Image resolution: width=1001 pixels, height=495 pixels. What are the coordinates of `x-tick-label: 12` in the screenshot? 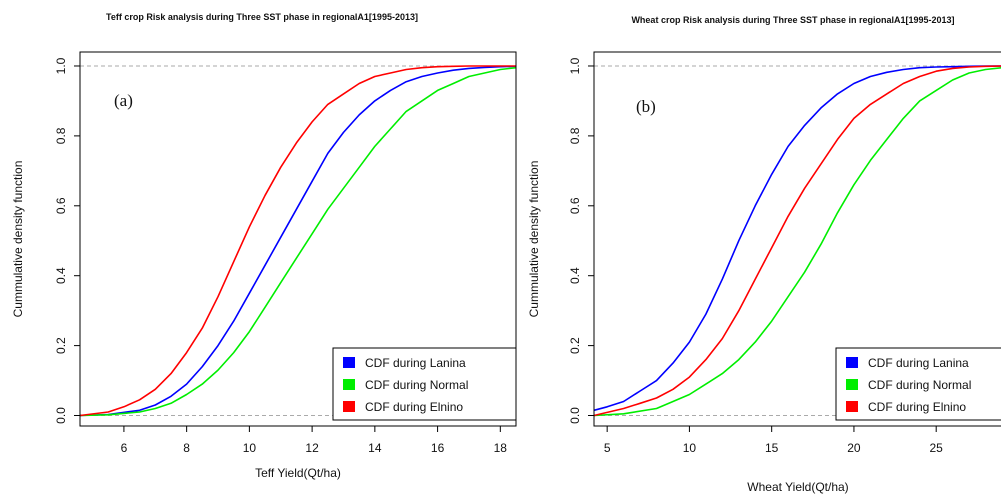 It's located at (312, 448).